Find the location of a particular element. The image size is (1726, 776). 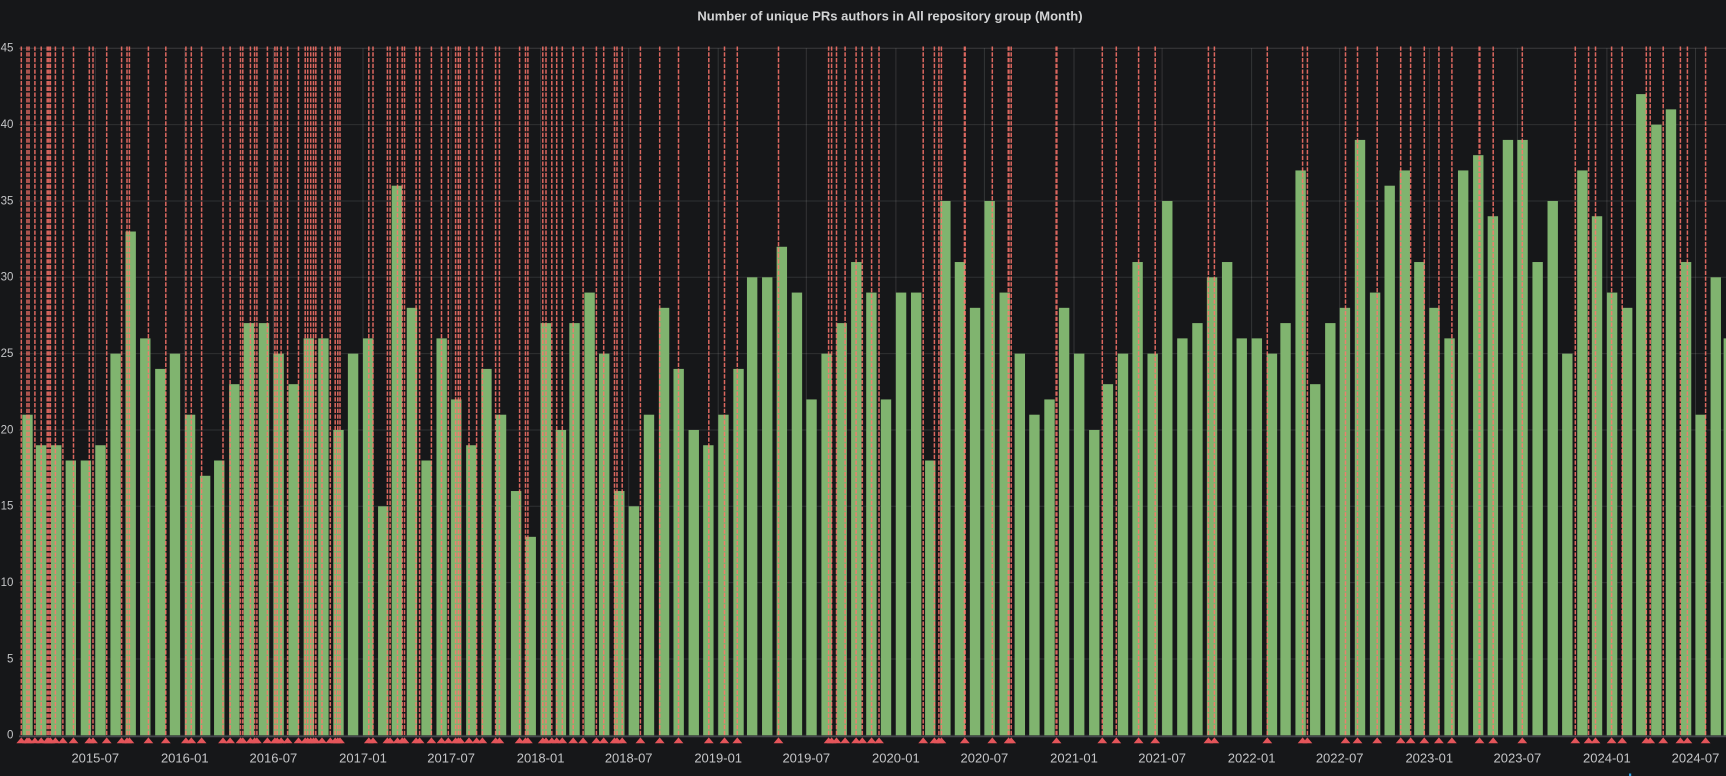

svg-text: 35 is located at coordinates (7, 201).